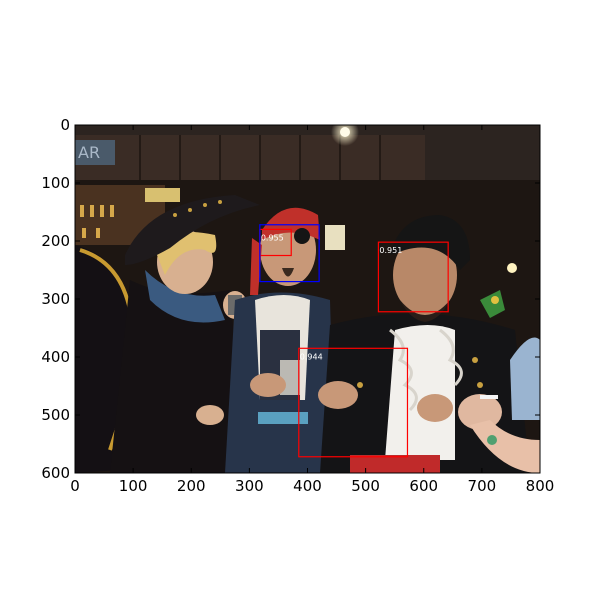 This screenshot has width=600, height=600. What do you see at coordinates (55, 357) in the screenshot?
I see `y-tick-label: 400` at bounding box center [55, 357].